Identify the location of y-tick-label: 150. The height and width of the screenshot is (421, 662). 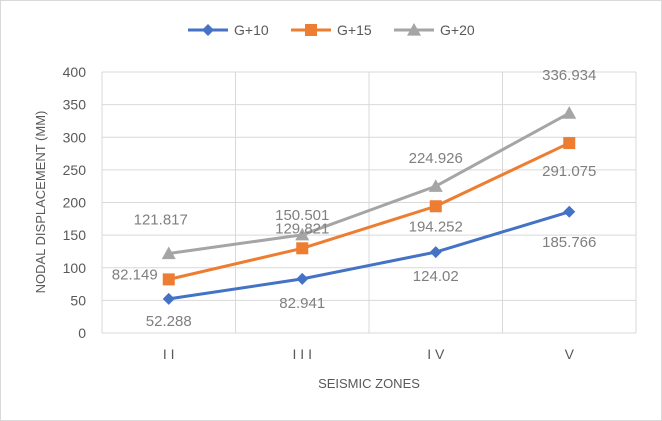
(75, 235).